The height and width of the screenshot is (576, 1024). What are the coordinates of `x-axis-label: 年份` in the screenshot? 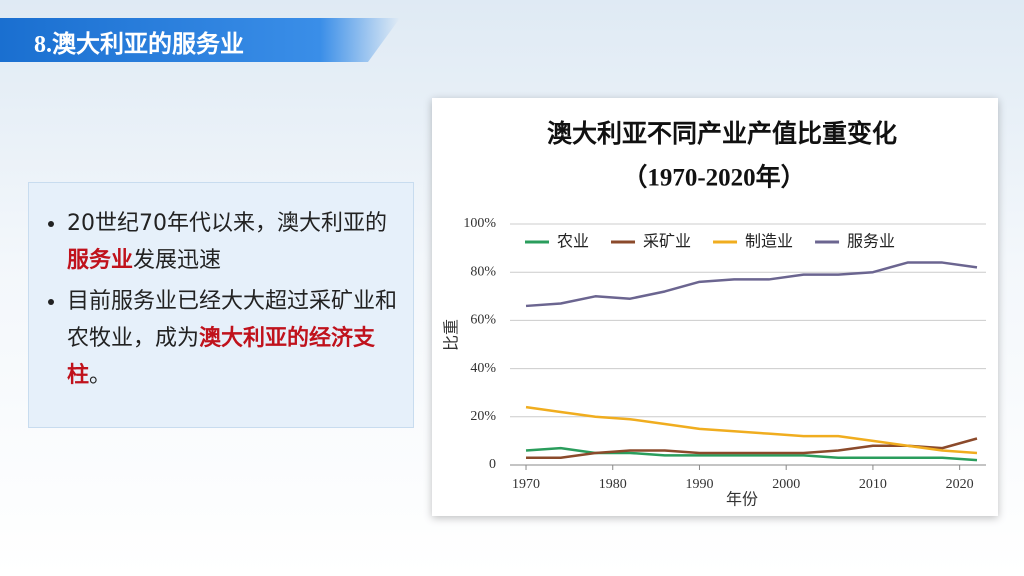 It's located at (742, 499).